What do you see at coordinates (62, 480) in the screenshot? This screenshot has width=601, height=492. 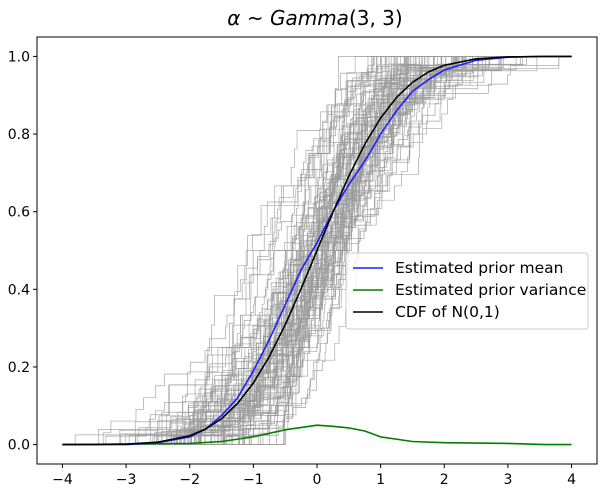 I see `x-tick-label: −4` at bounding box center [62, 480].